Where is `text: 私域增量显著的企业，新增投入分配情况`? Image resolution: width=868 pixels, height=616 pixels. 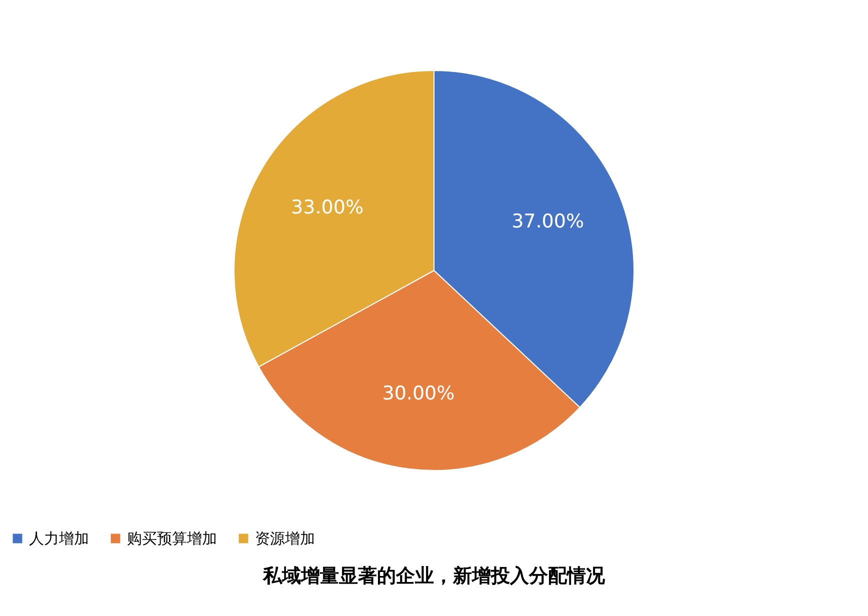
text: 私域增量显著的企业，新增投入分配情况 is located at coordinates (434, 576).